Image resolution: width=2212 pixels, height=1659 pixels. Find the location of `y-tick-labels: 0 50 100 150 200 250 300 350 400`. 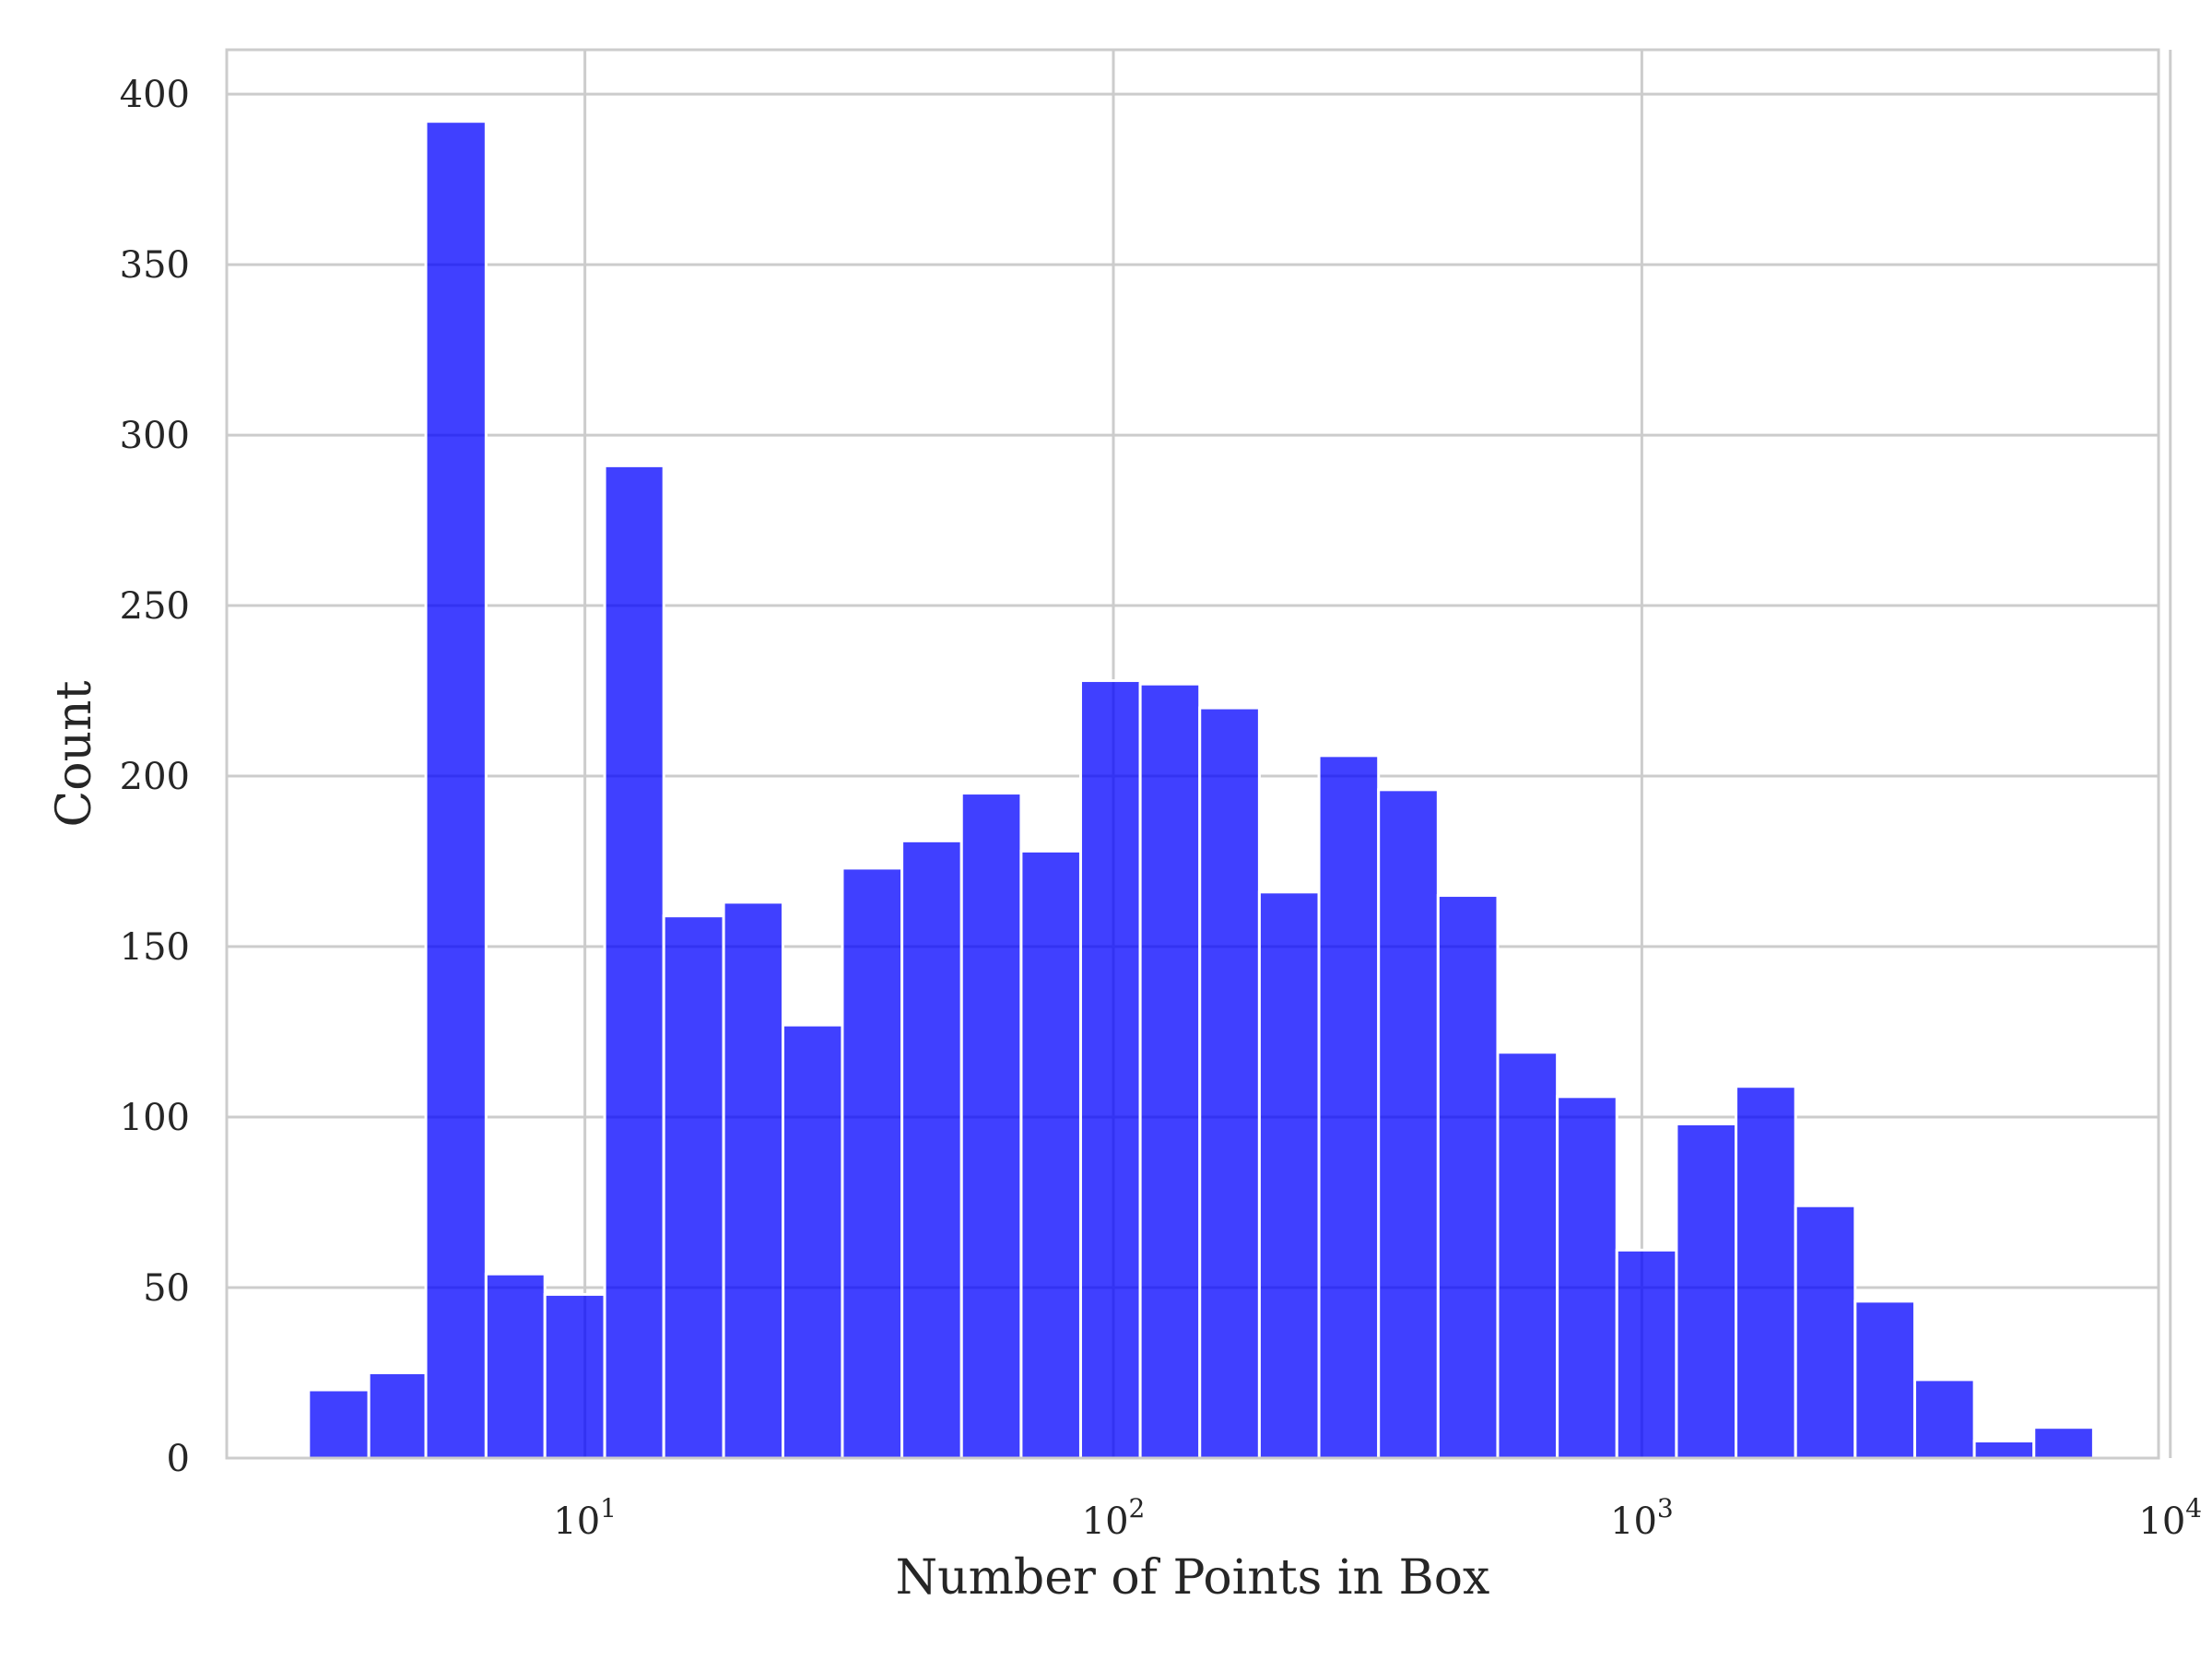

y-tick-labels: 0 50 100 150 200 250 300 350 400 is located at coordinates (155, 777).